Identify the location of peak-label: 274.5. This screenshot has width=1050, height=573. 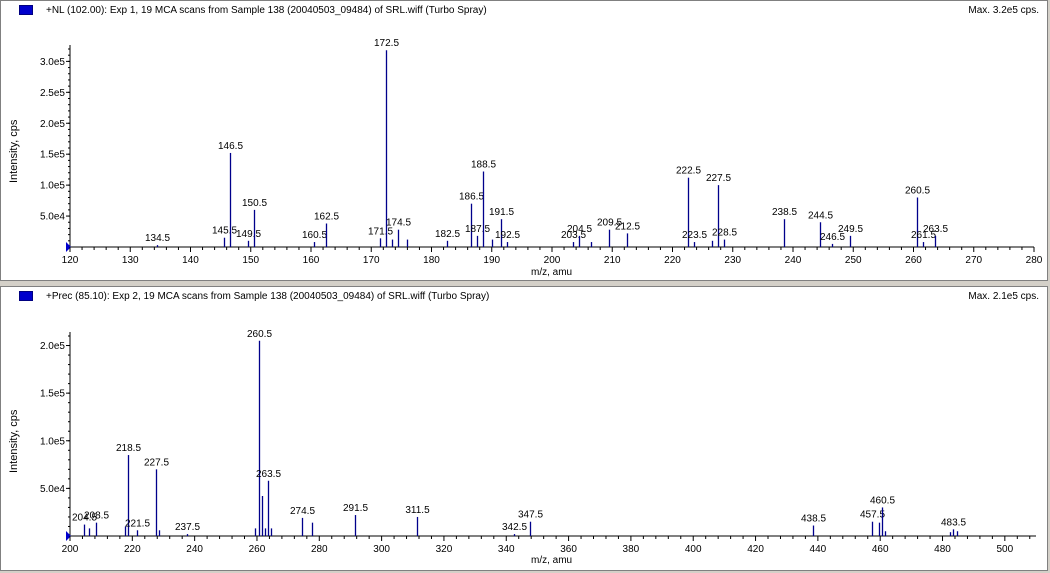
(302, 511).